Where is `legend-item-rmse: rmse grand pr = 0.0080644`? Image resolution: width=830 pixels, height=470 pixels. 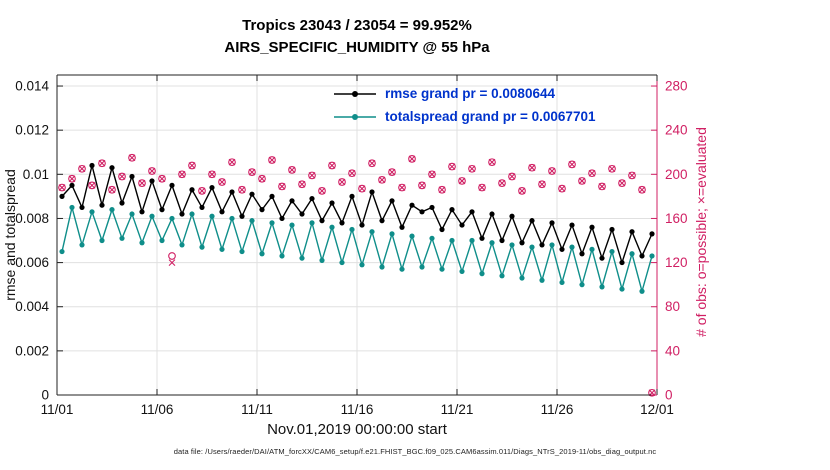 legend-item-rmse: rmse grand pr = 0.0080644 is located at coordinates (463, 93).